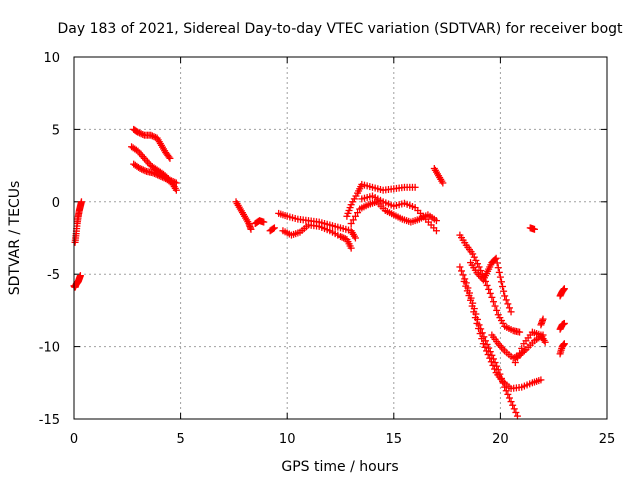  What do you see at coordinates (56, 203) in the screenshot?
I see `y-tick-label: 0` at bounding box center [56, 203].